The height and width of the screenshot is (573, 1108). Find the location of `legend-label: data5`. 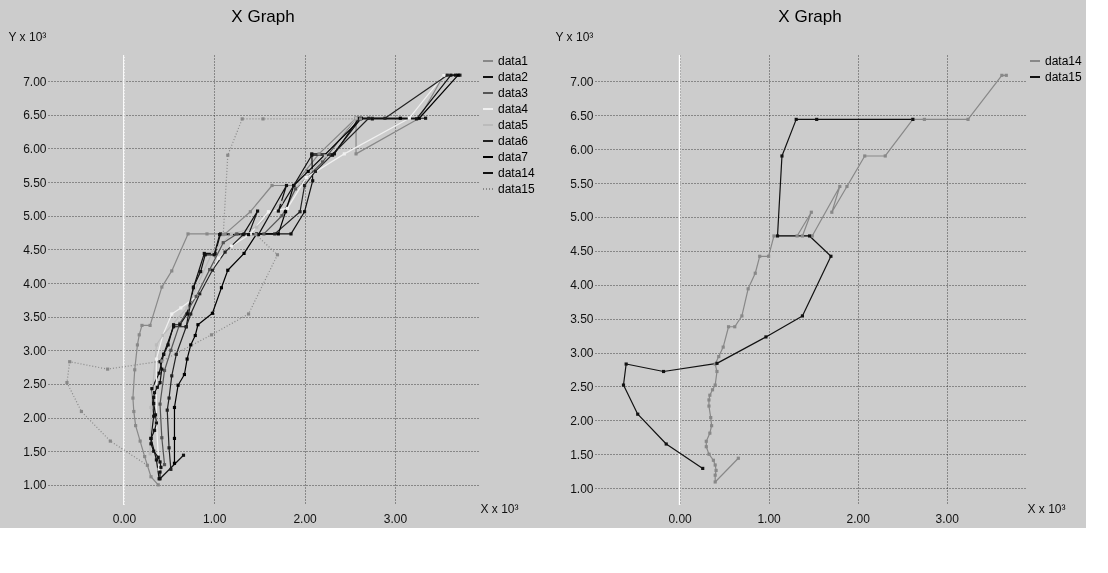

legend-label: data5 is located at coordinates (513, 125).